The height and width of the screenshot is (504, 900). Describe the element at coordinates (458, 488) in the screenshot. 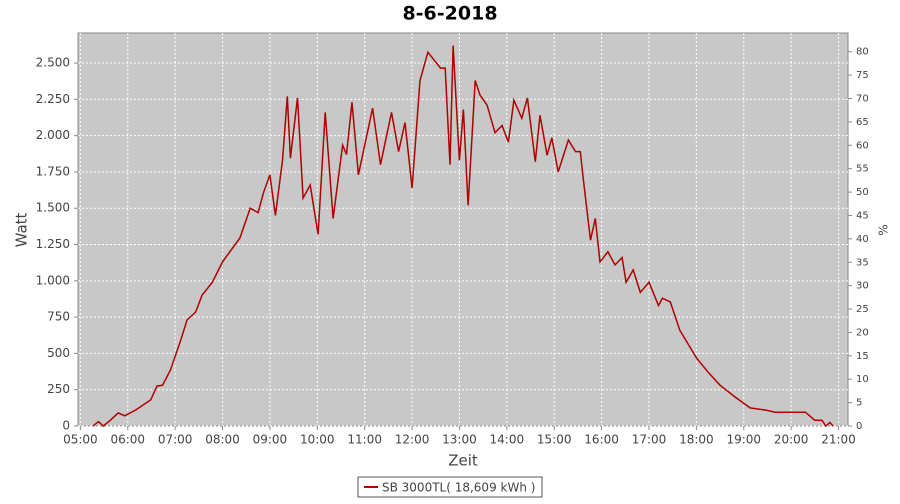

I see `legend-label: SB 3000TL( 18,609 kWh )` at that location.